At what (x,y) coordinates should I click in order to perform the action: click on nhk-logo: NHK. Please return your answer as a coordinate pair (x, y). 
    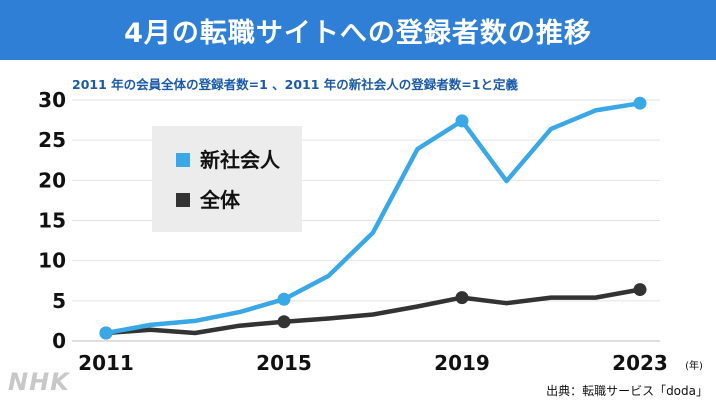
    Looking at the image, I should click on (39, 382).